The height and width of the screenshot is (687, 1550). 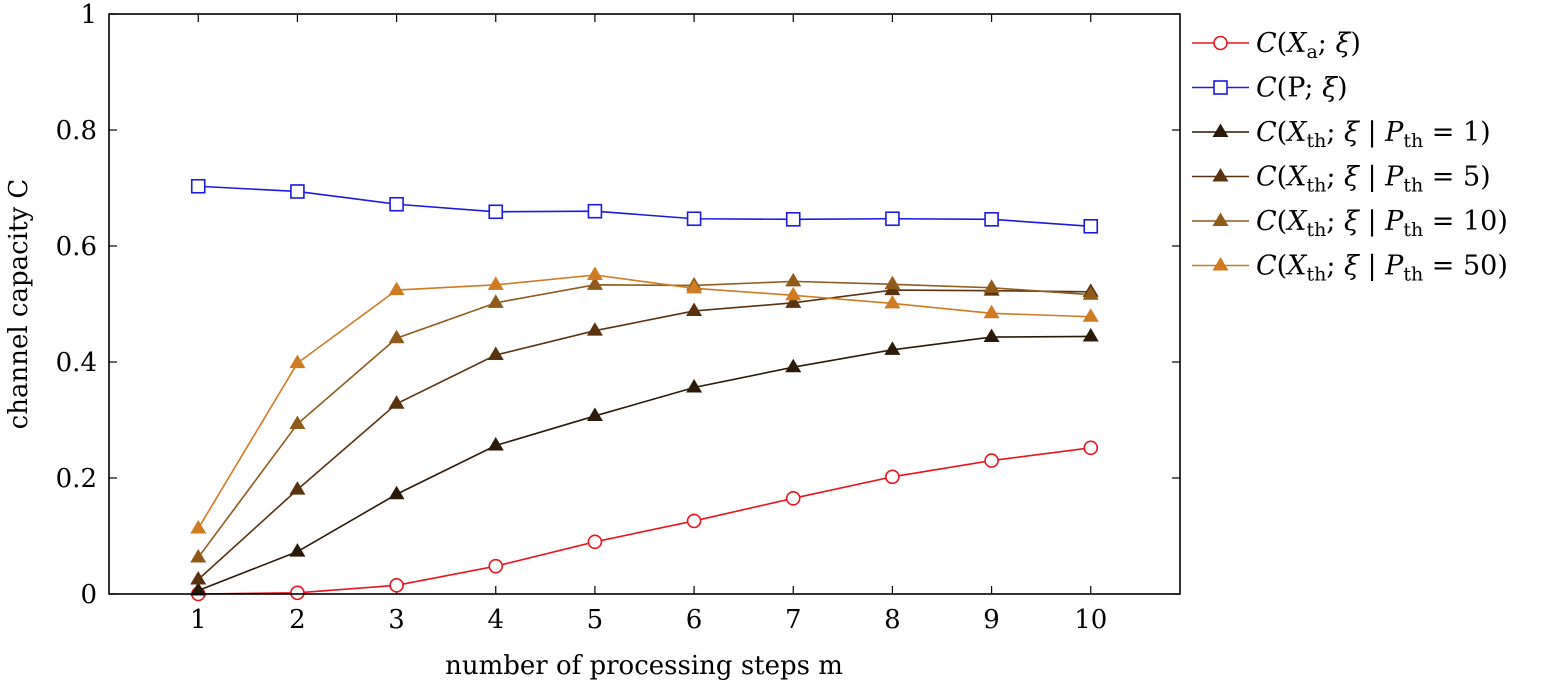 What do you see at coordinates (88, 15) in the screenshot?
I see `y-tick-label: 1` at bounding box center [88, 15].